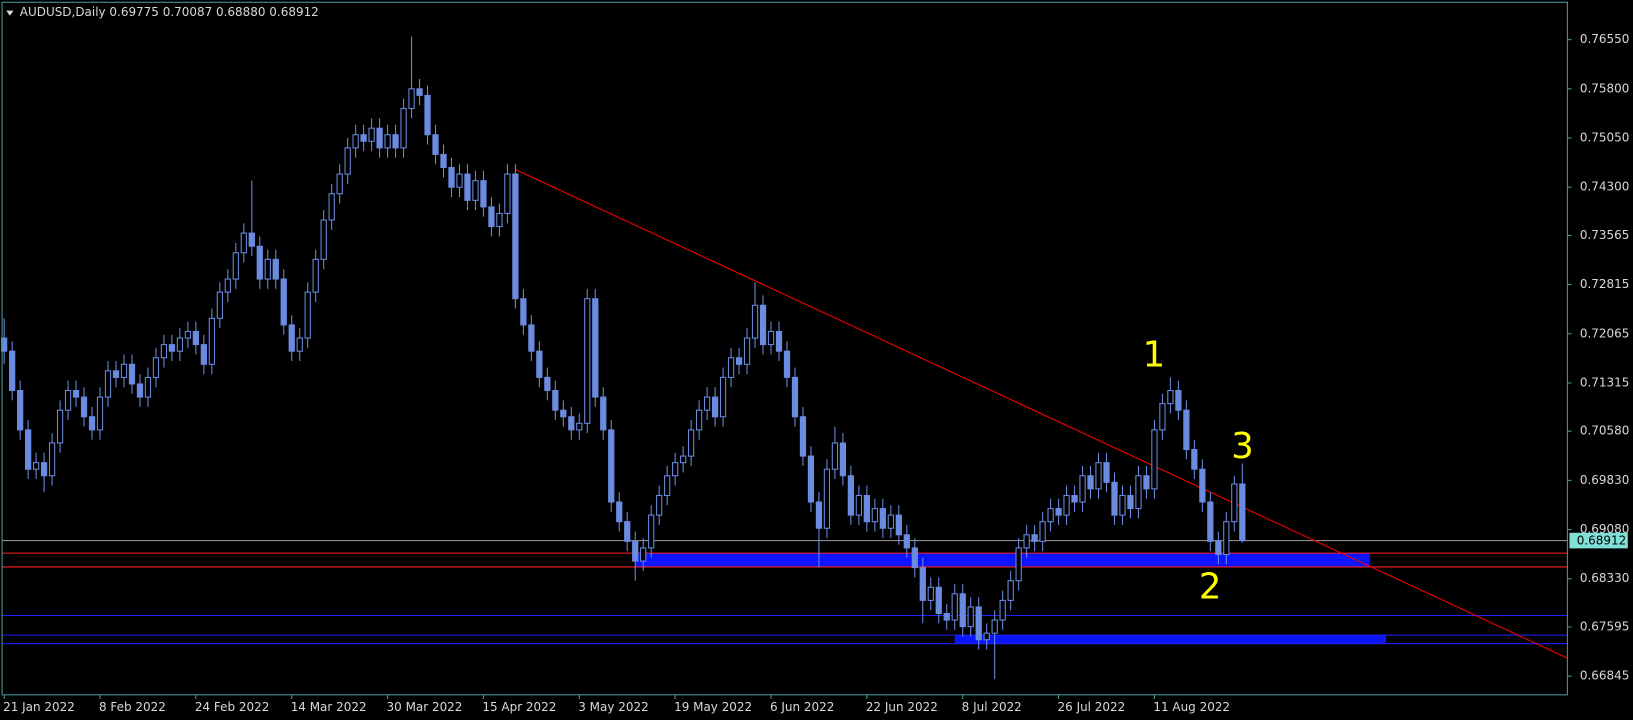 This screenshot has width=1633, height=720. What do you see at coordinates (1092, 707) in the screenshot?
I see `x-tick-label: 26 Jul 2022` at bounding box center [1092, 707].